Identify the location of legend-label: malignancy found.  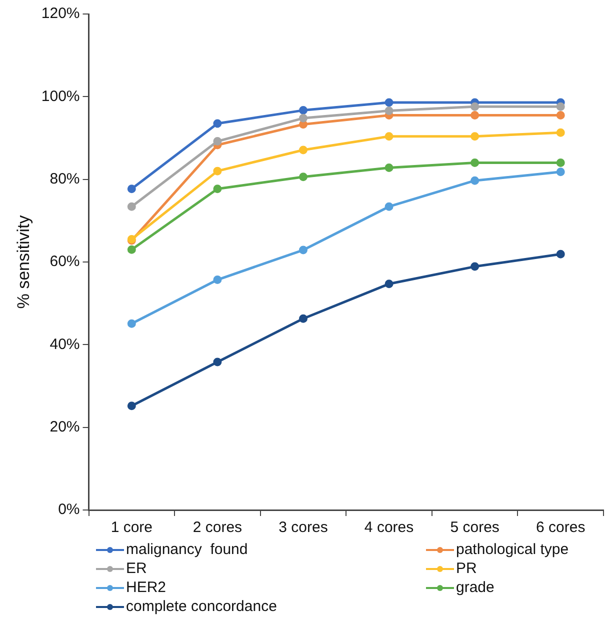
(187, 549).